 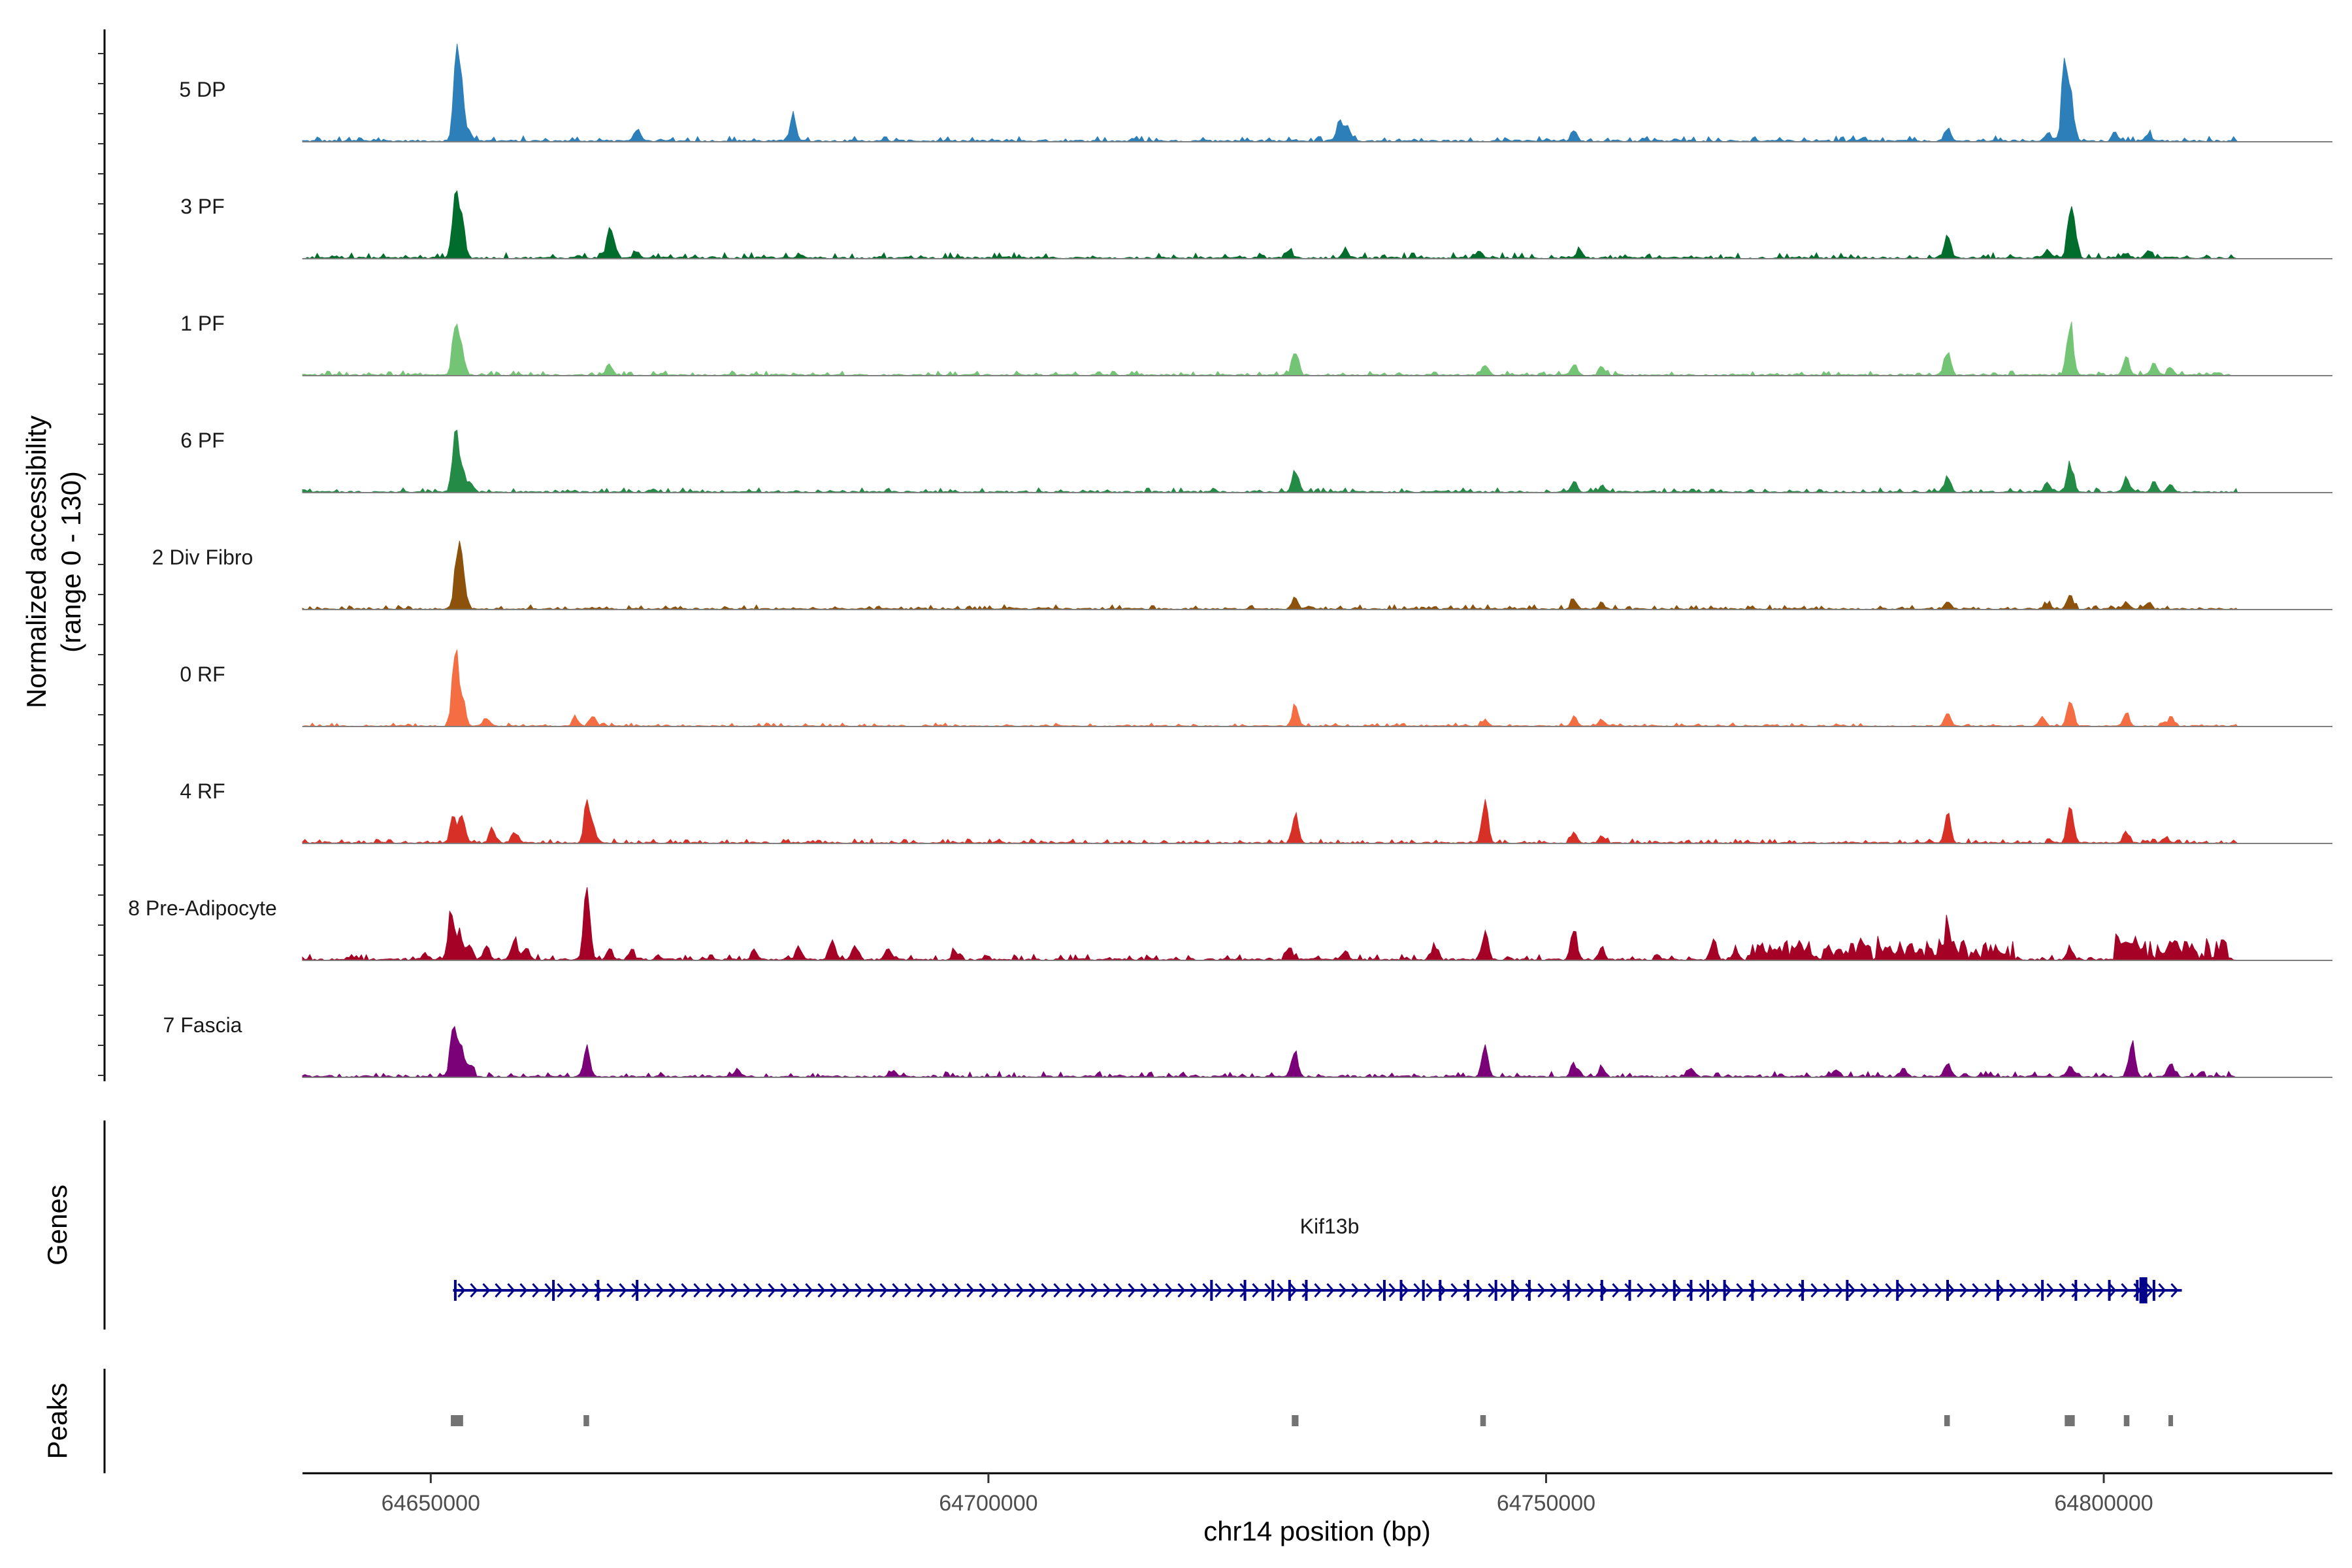 I want to click on y-axis-range: (range 0 - 130), so click(x=71, y=562).